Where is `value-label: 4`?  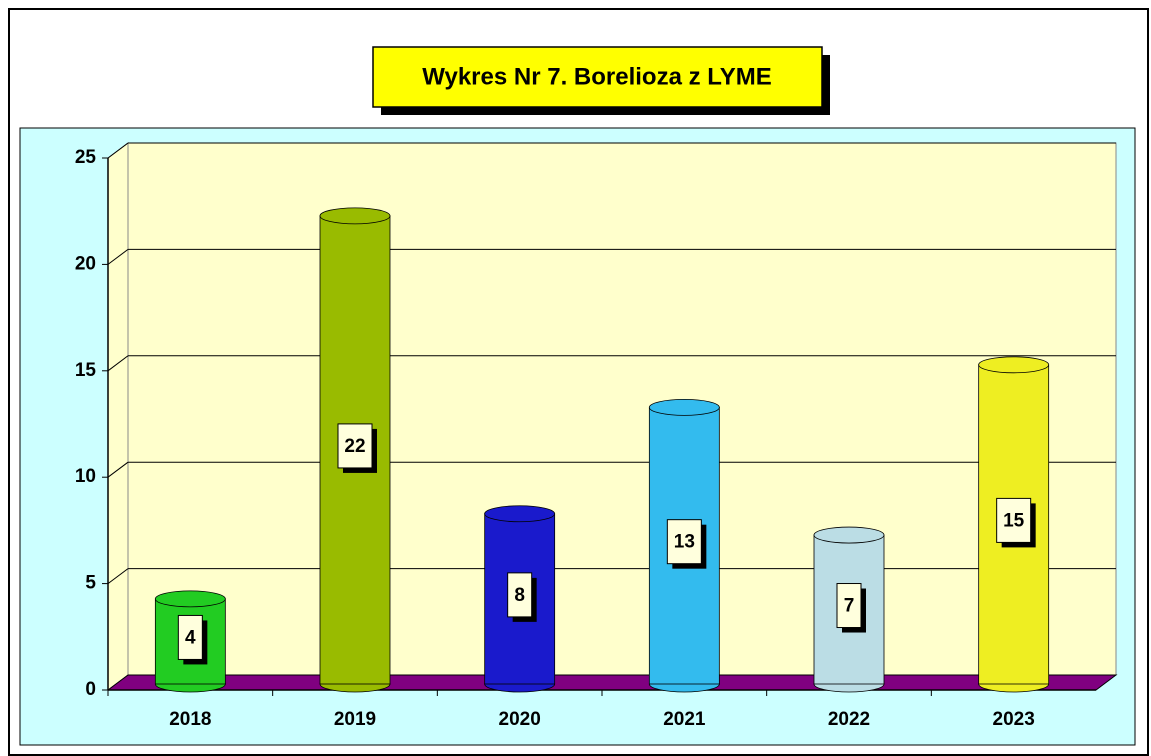 value-label: 4 is located at coordinates (190, 637).